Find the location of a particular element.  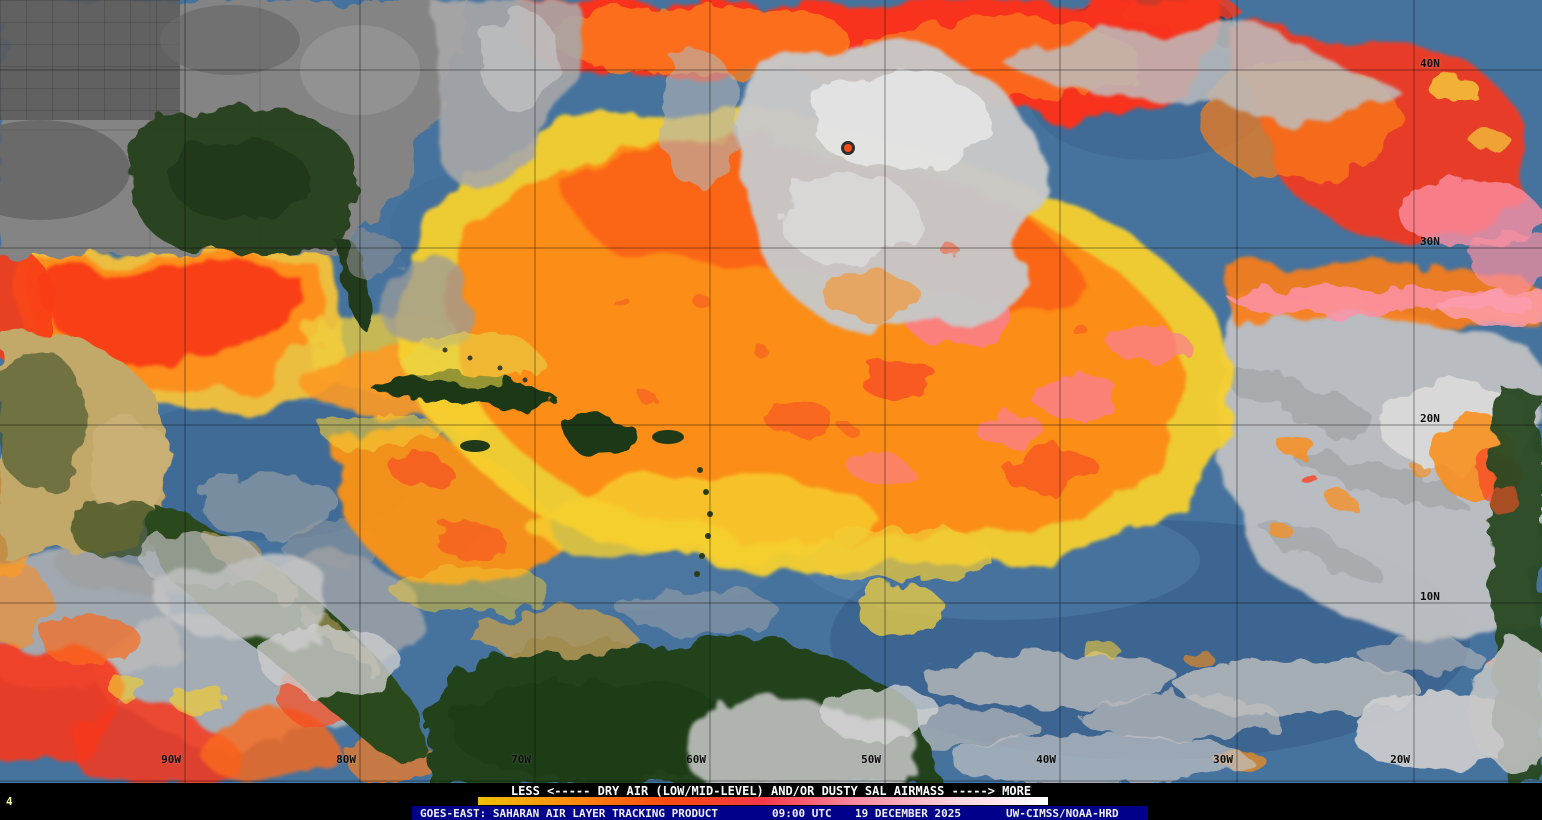

product-date: 19 DECEMBER 2025 is located at coordinates (908, 813).